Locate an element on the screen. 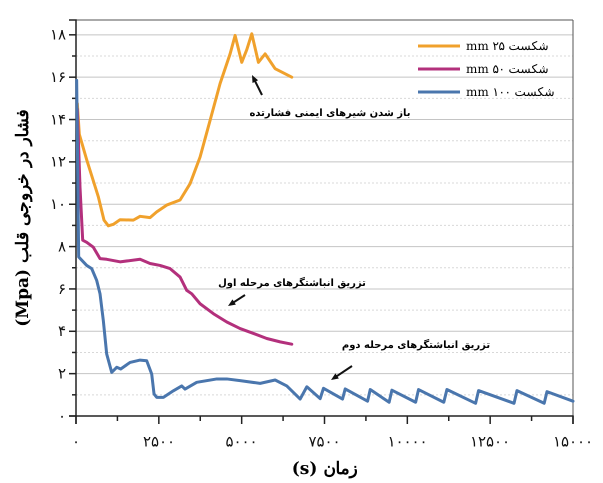 The height and width of the screenshot is (483, 603). x-tick-label: ۲۵۰۰ is located at coordinates (158, 441).